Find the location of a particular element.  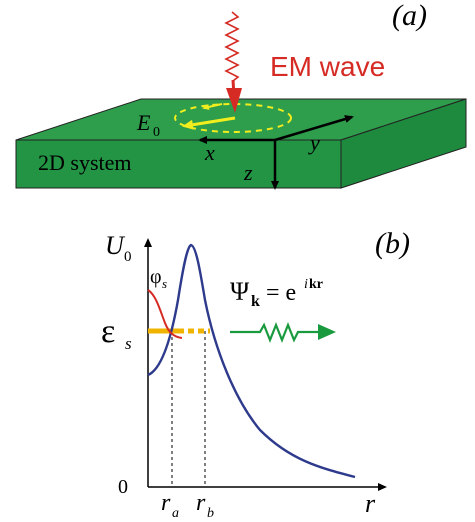

y-label-top: U is located at coordinates (115, 245).